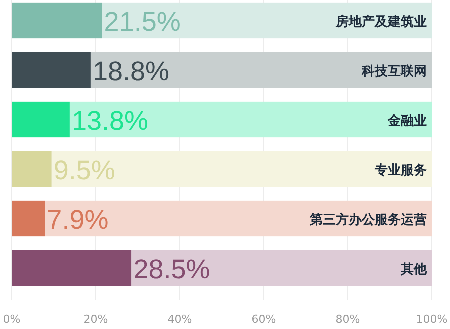 This screenshot has width=450, height=329. Describe the element at coordinates (85, 170) in the screenshot. I see `data-label: 9.5%` at that location.